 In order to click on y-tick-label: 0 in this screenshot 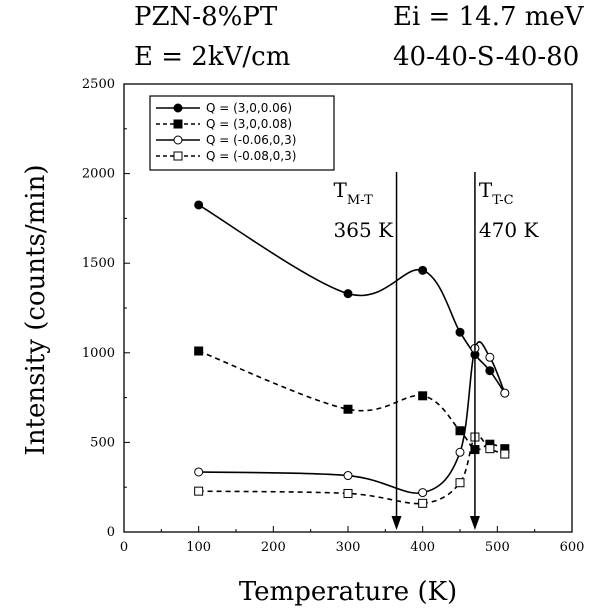, I will do `click(111, 532)`.